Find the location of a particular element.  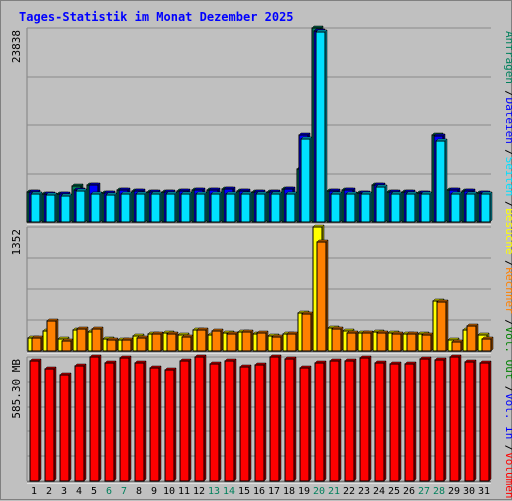

legend-rechner: Rechner is located at coordinates (507, 290).